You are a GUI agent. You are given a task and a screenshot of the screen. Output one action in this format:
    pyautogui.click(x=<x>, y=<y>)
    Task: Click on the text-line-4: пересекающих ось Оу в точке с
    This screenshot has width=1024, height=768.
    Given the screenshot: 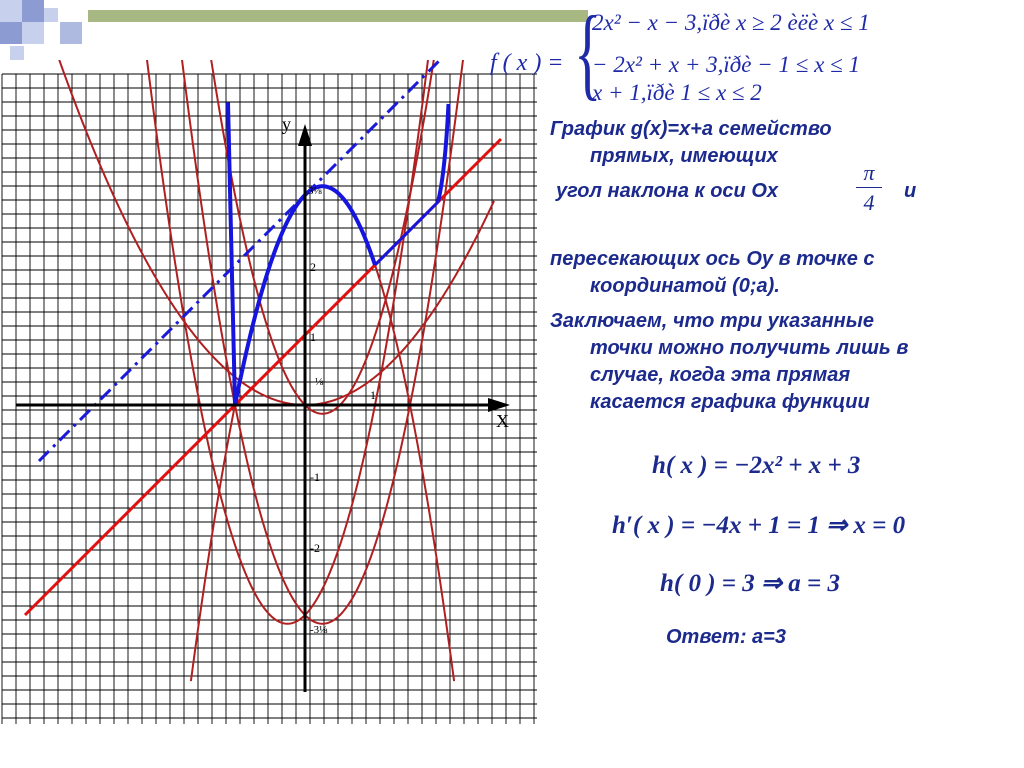 What is the action you would take?
    pyautogui.click(x=712, y=259)
    